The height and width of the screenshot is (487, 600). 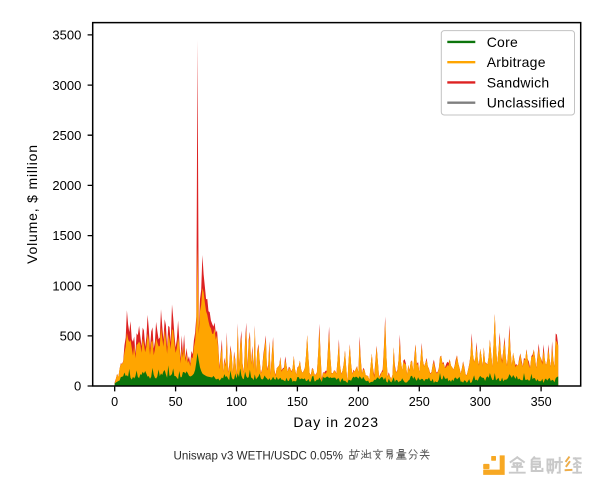 What do you see at coordinates (66, 235) in the screenshot?
I see `svg-text: 1500` at bounding box center [66, 235].